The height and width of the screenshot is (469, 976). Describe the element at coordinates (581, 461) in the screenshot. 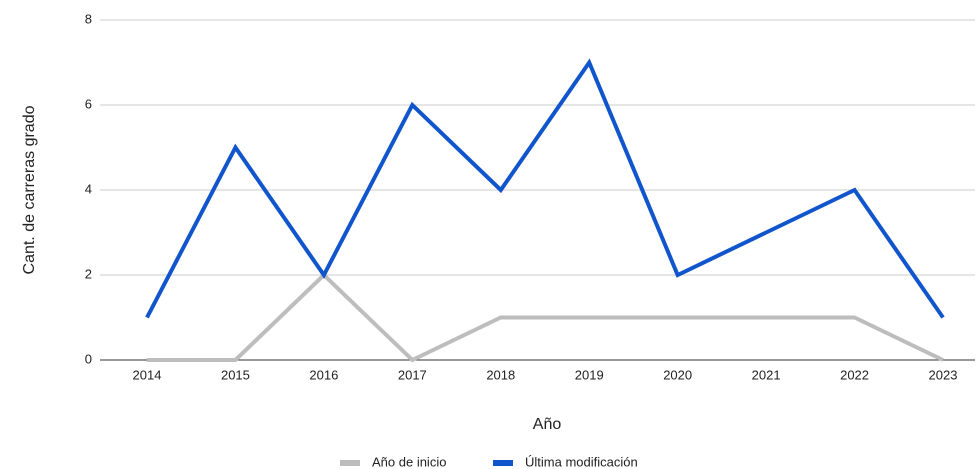

I see `legend-label: Última modificación` at that location.